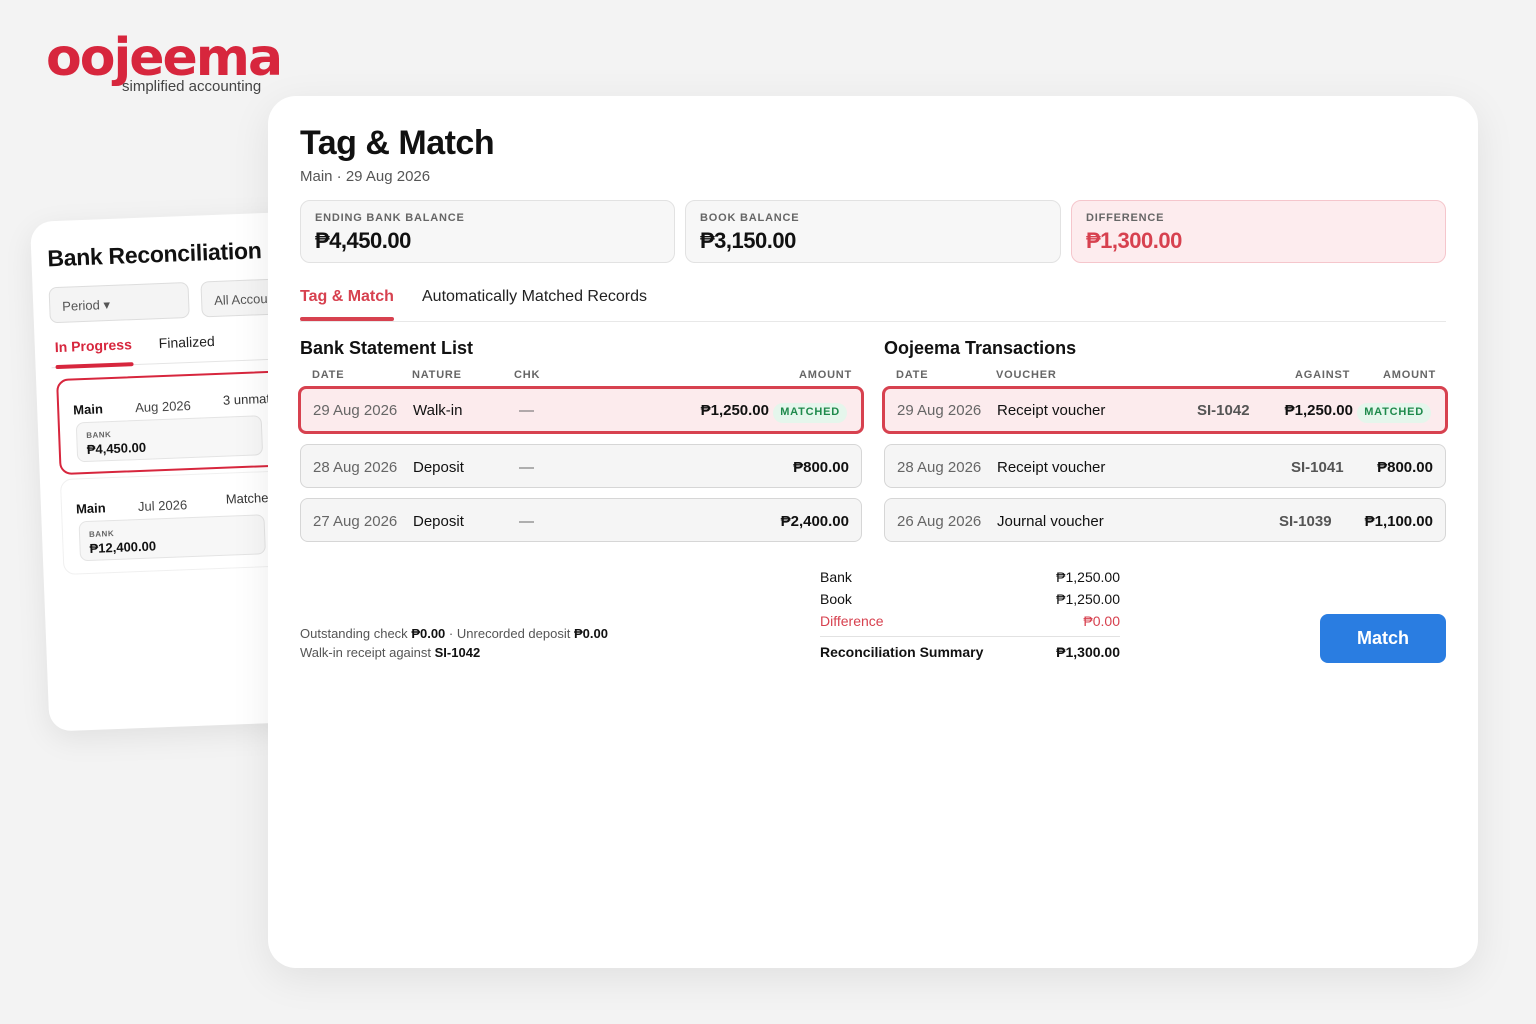 The image size is (1536, 1024). I want to click on book-balance-card: BOOK BALANCE ₱3,150.00, so click(873, 231).